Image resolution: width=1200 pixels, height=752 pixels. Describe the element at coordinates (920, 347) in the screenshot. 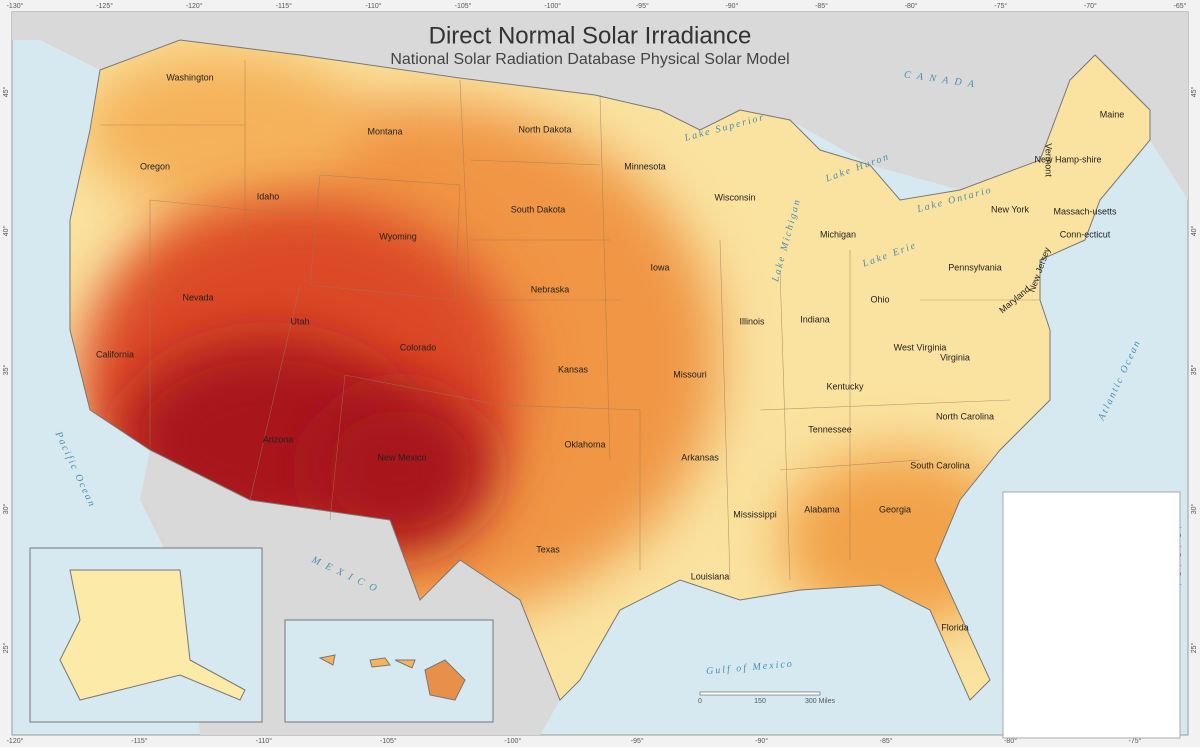

I see `state-label: West Virginia` at that location.